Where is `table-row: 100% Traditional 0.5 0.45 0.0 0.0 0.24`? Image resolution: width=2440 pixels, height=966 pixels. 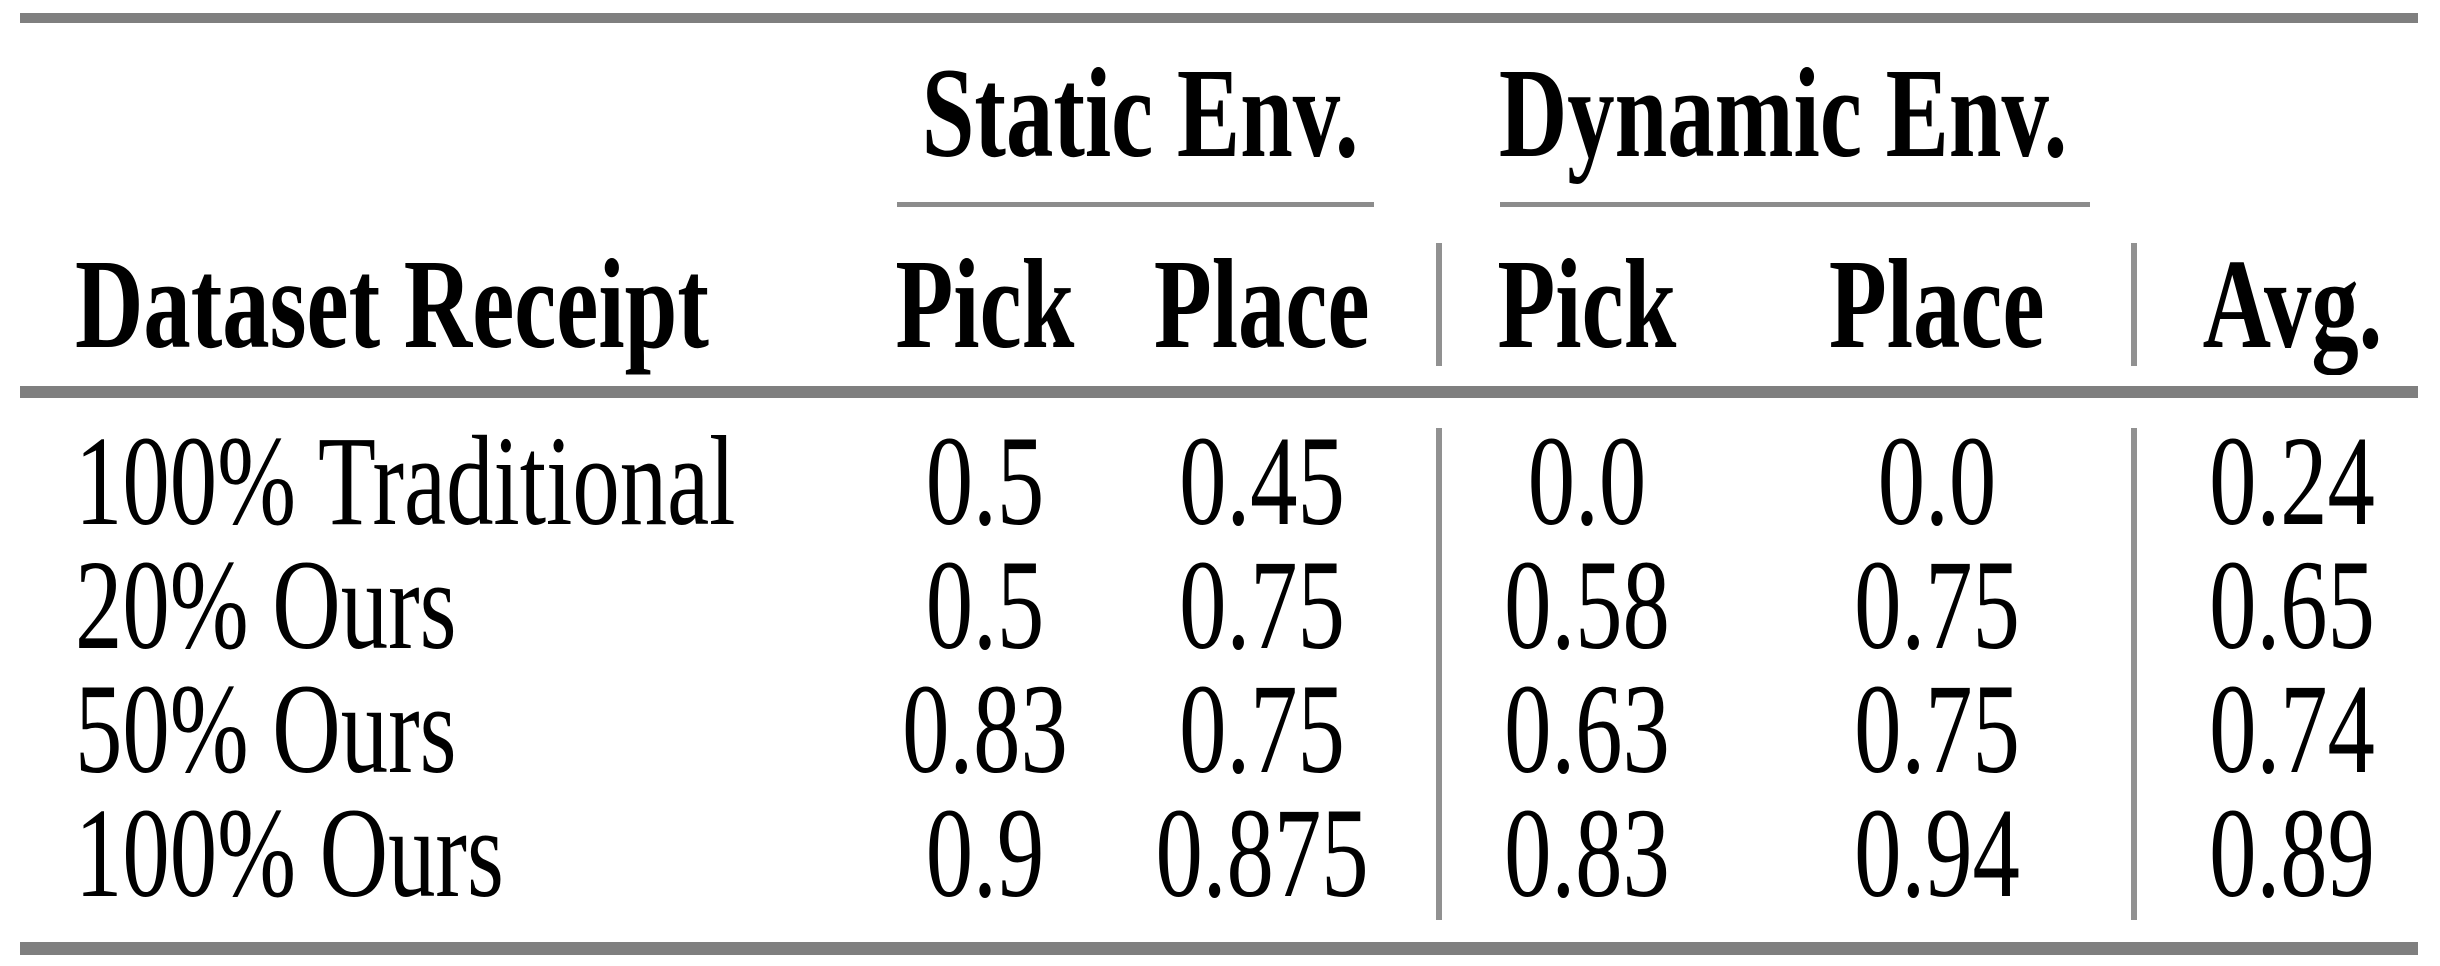 table-row: 100% Traditional 0.5 0.45 0.0 0.0 0.24 is located at coordinates (1219, 481).